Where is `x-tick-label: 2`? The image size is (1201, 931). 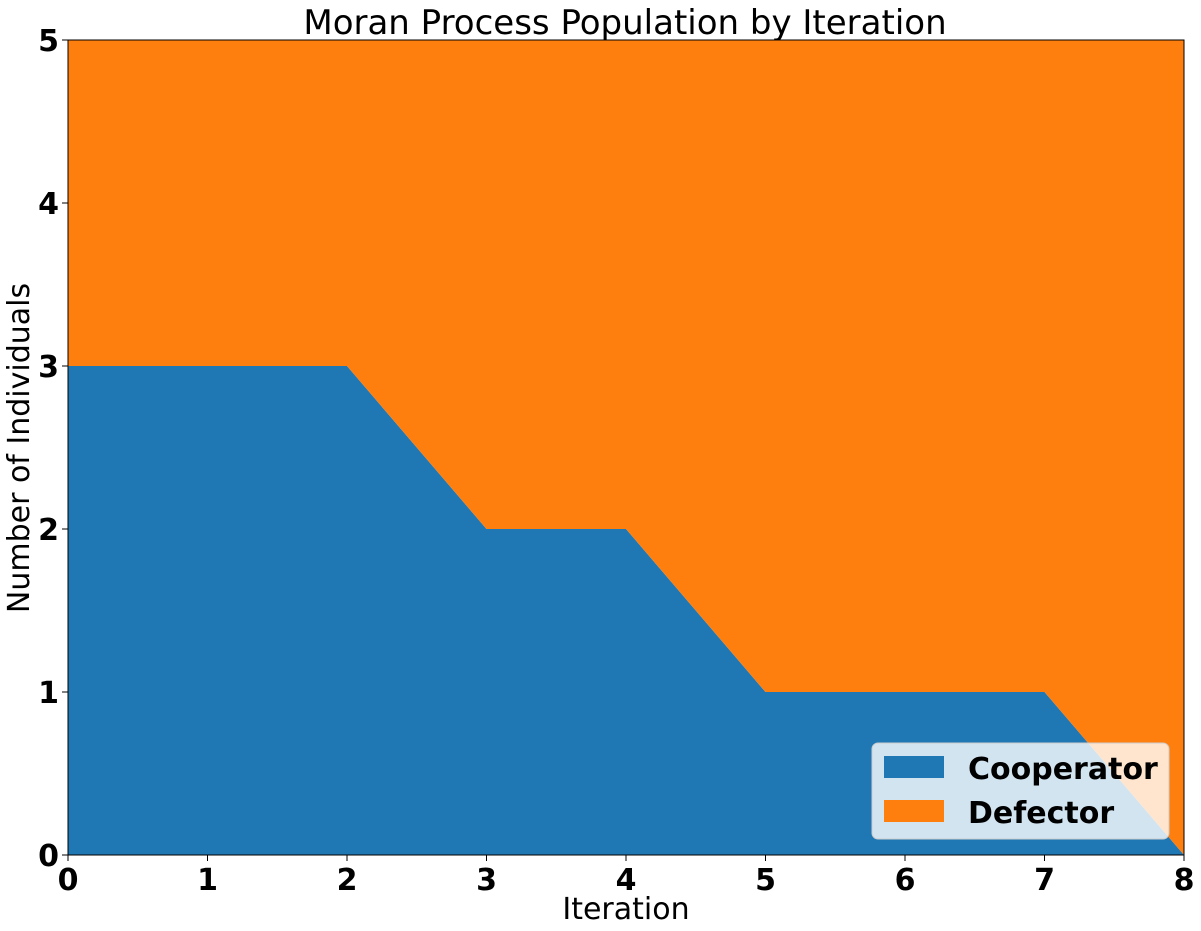
x-tick-label: 2 is located at coordinates (347, 880).